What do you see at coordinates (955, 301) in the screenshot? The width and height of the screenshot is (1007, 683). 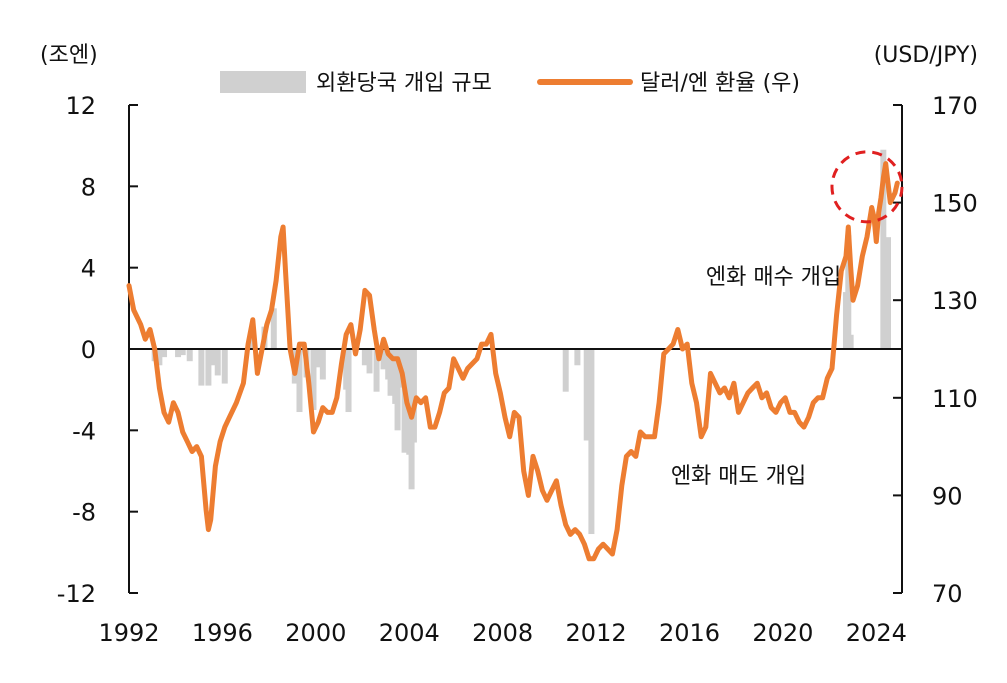 I see `right-tick-label: 130` at bounding box center [955, 301].